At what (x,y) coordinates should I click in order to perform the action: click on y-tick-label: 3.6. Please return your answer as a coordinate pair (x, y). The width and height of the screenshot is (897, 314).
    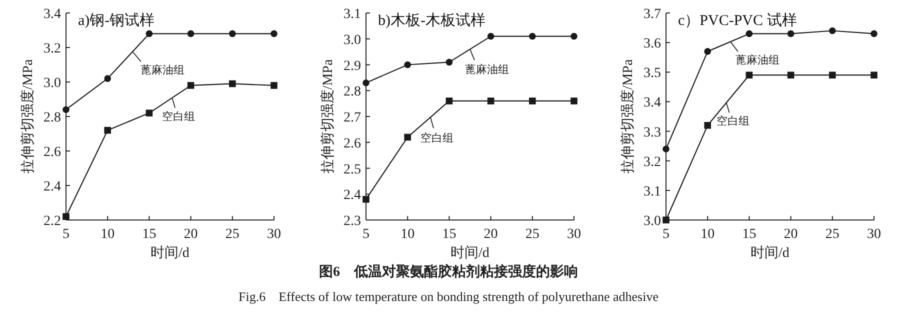
    Looking at the image, I should click on (652, 44).